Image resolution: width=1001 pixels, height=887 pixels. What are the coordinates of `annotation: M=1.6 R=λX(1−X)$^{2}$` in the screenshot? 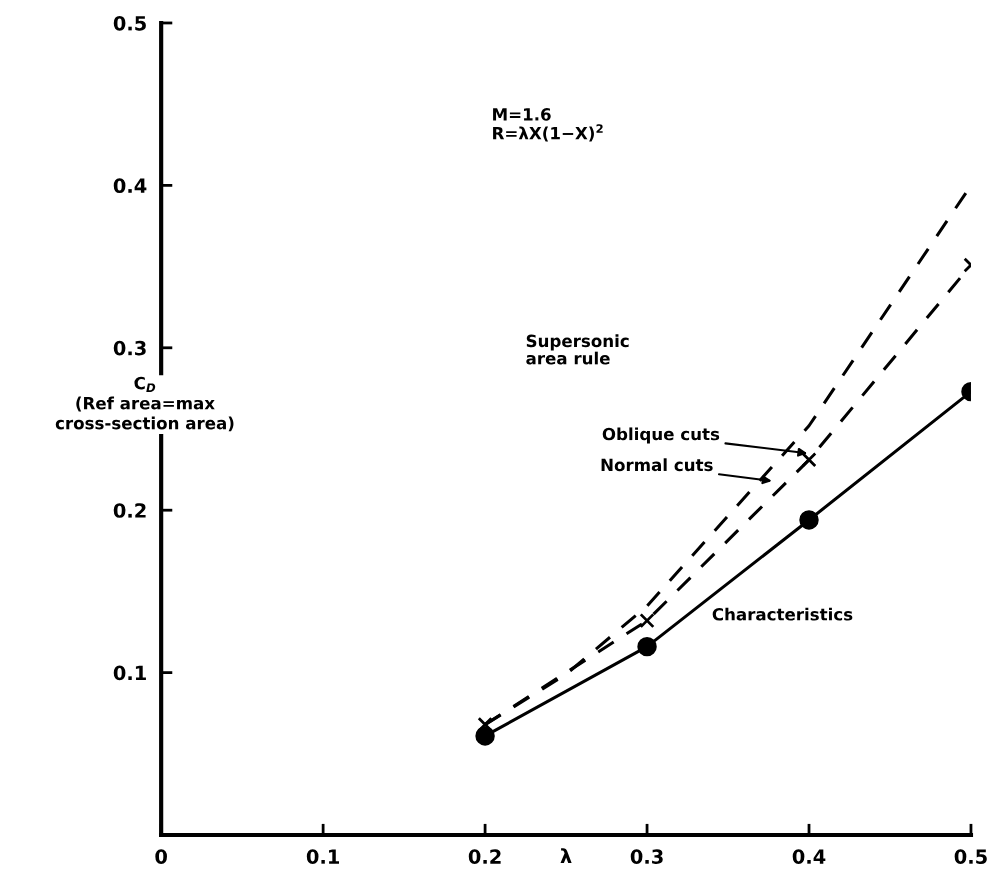 It's located at (548, 125).